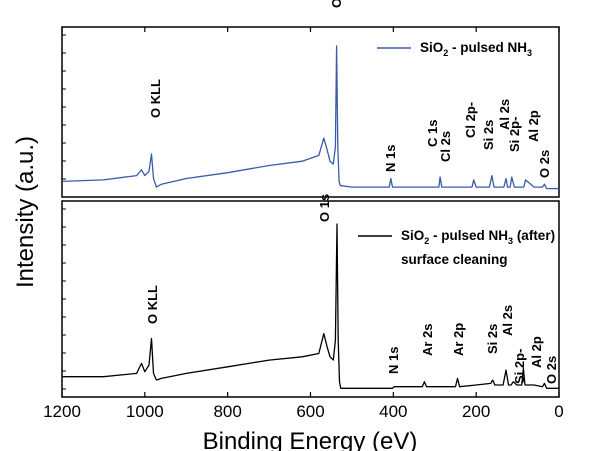 The image size is (601, 451). What do you see at coordinates (454, 259) in the screenshot?
I see `legend-bottom-label-line2: surface cleaning` at bounding box center [454, 259].